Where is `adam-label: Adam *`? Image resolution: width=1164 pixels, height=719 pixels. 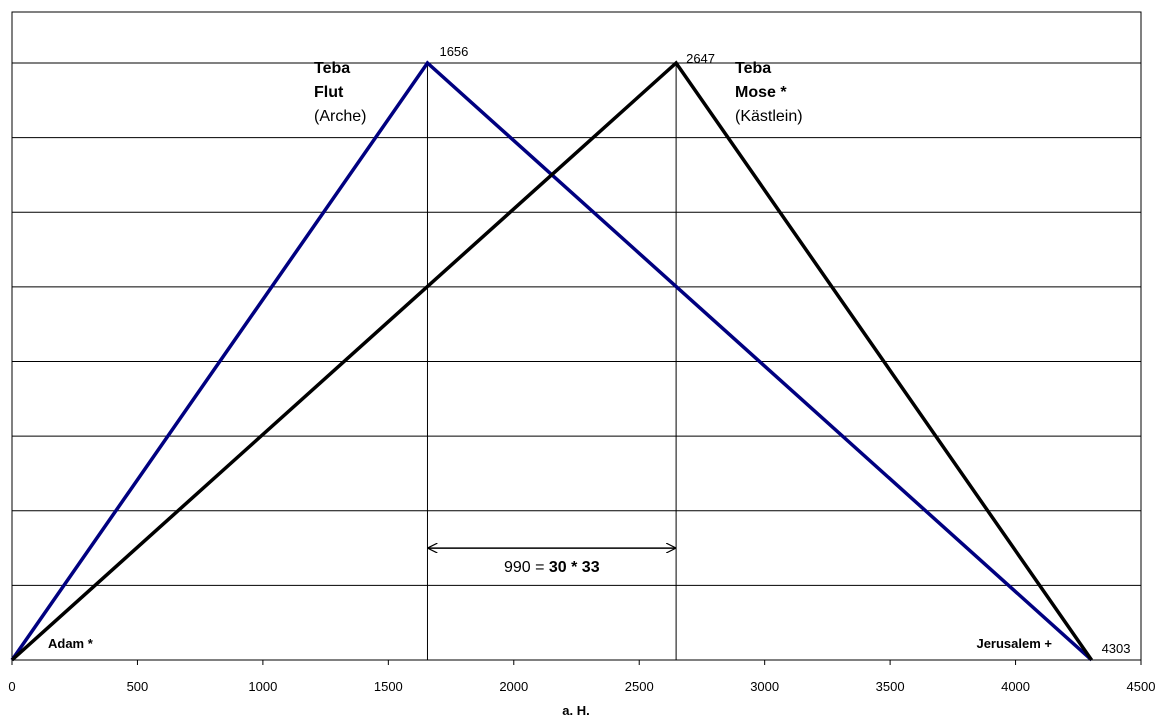 adam-label: Adam * is located at coordinates (71, 643).